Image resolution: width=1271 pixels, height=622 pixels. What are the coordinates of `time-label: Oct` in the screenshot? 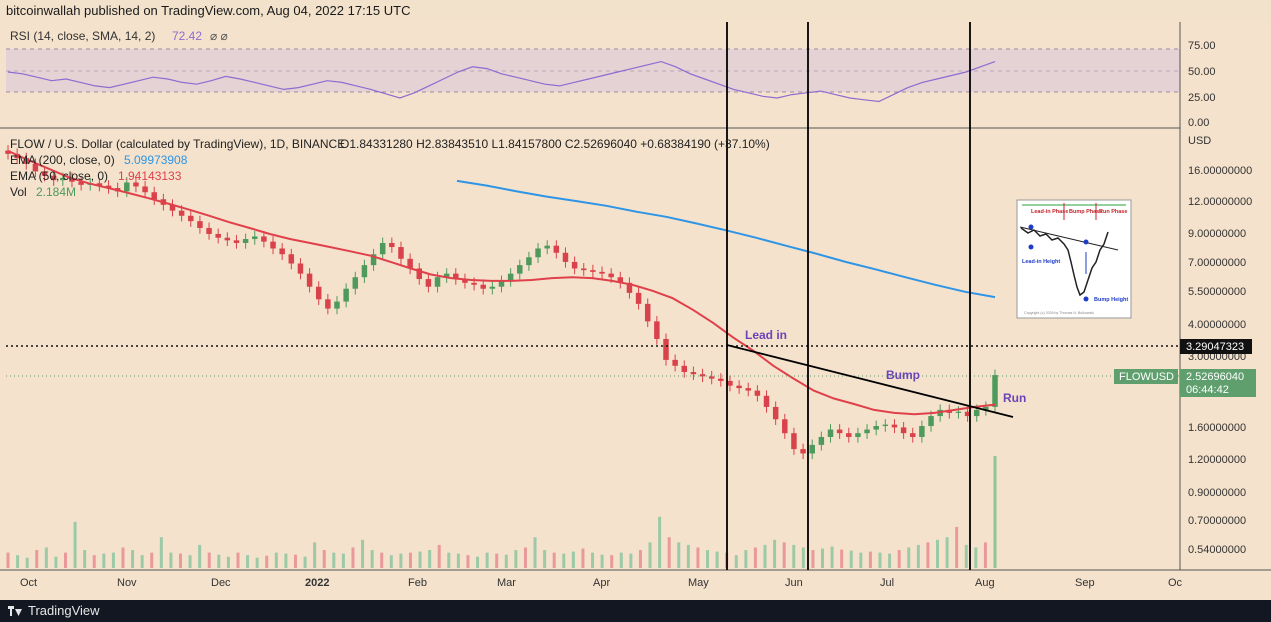 It's located at (28, 583).